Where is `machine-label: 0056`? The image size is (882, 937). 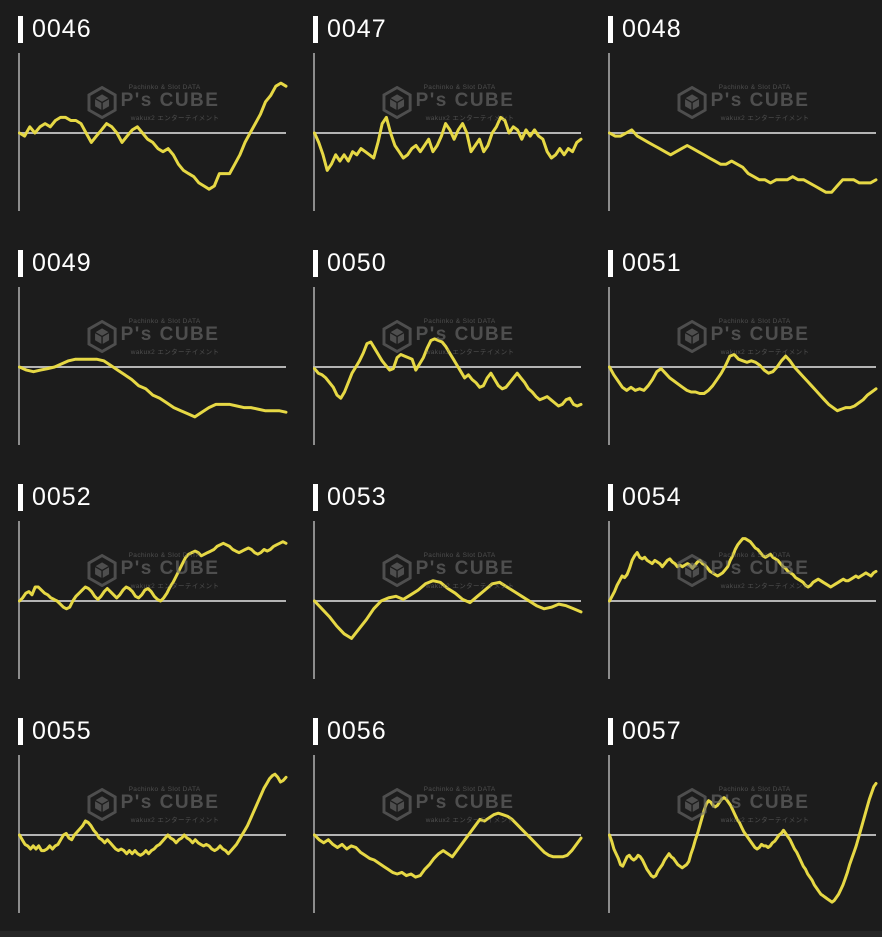 machine-label: 0056 is located at coordinates (451, 731).